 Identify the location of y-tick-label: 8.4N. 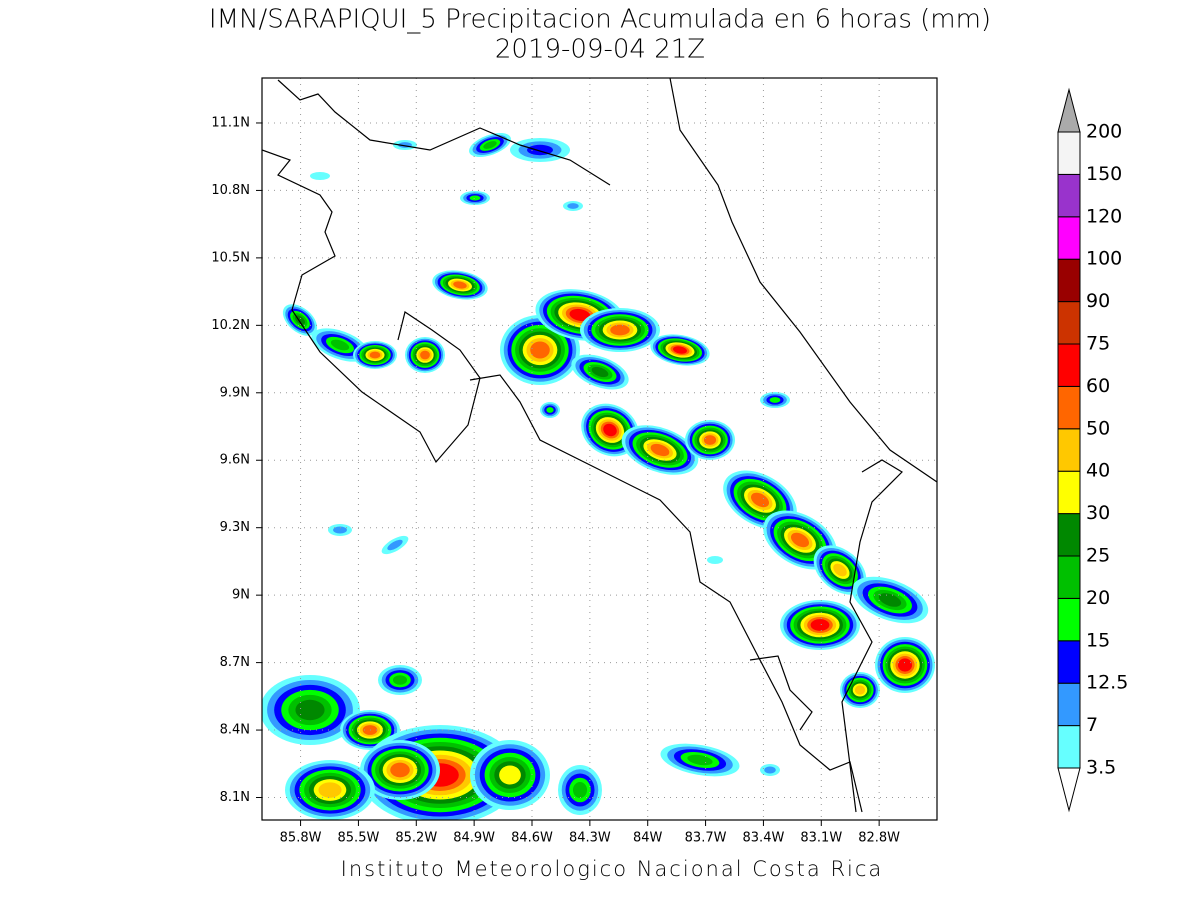
(235, 730).